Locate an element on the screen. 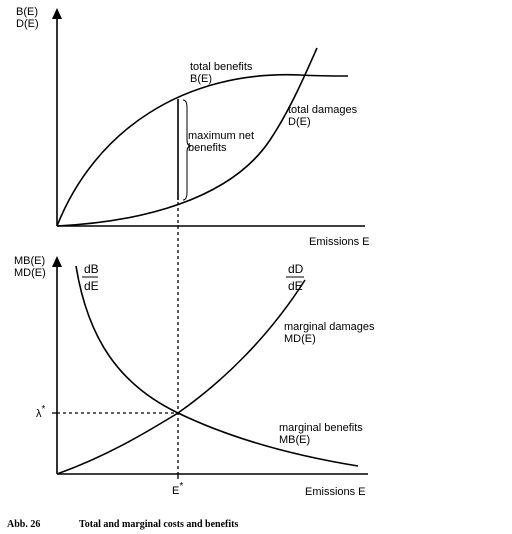  total-benefits-label: total benefits is located at coordinates (221, 67).